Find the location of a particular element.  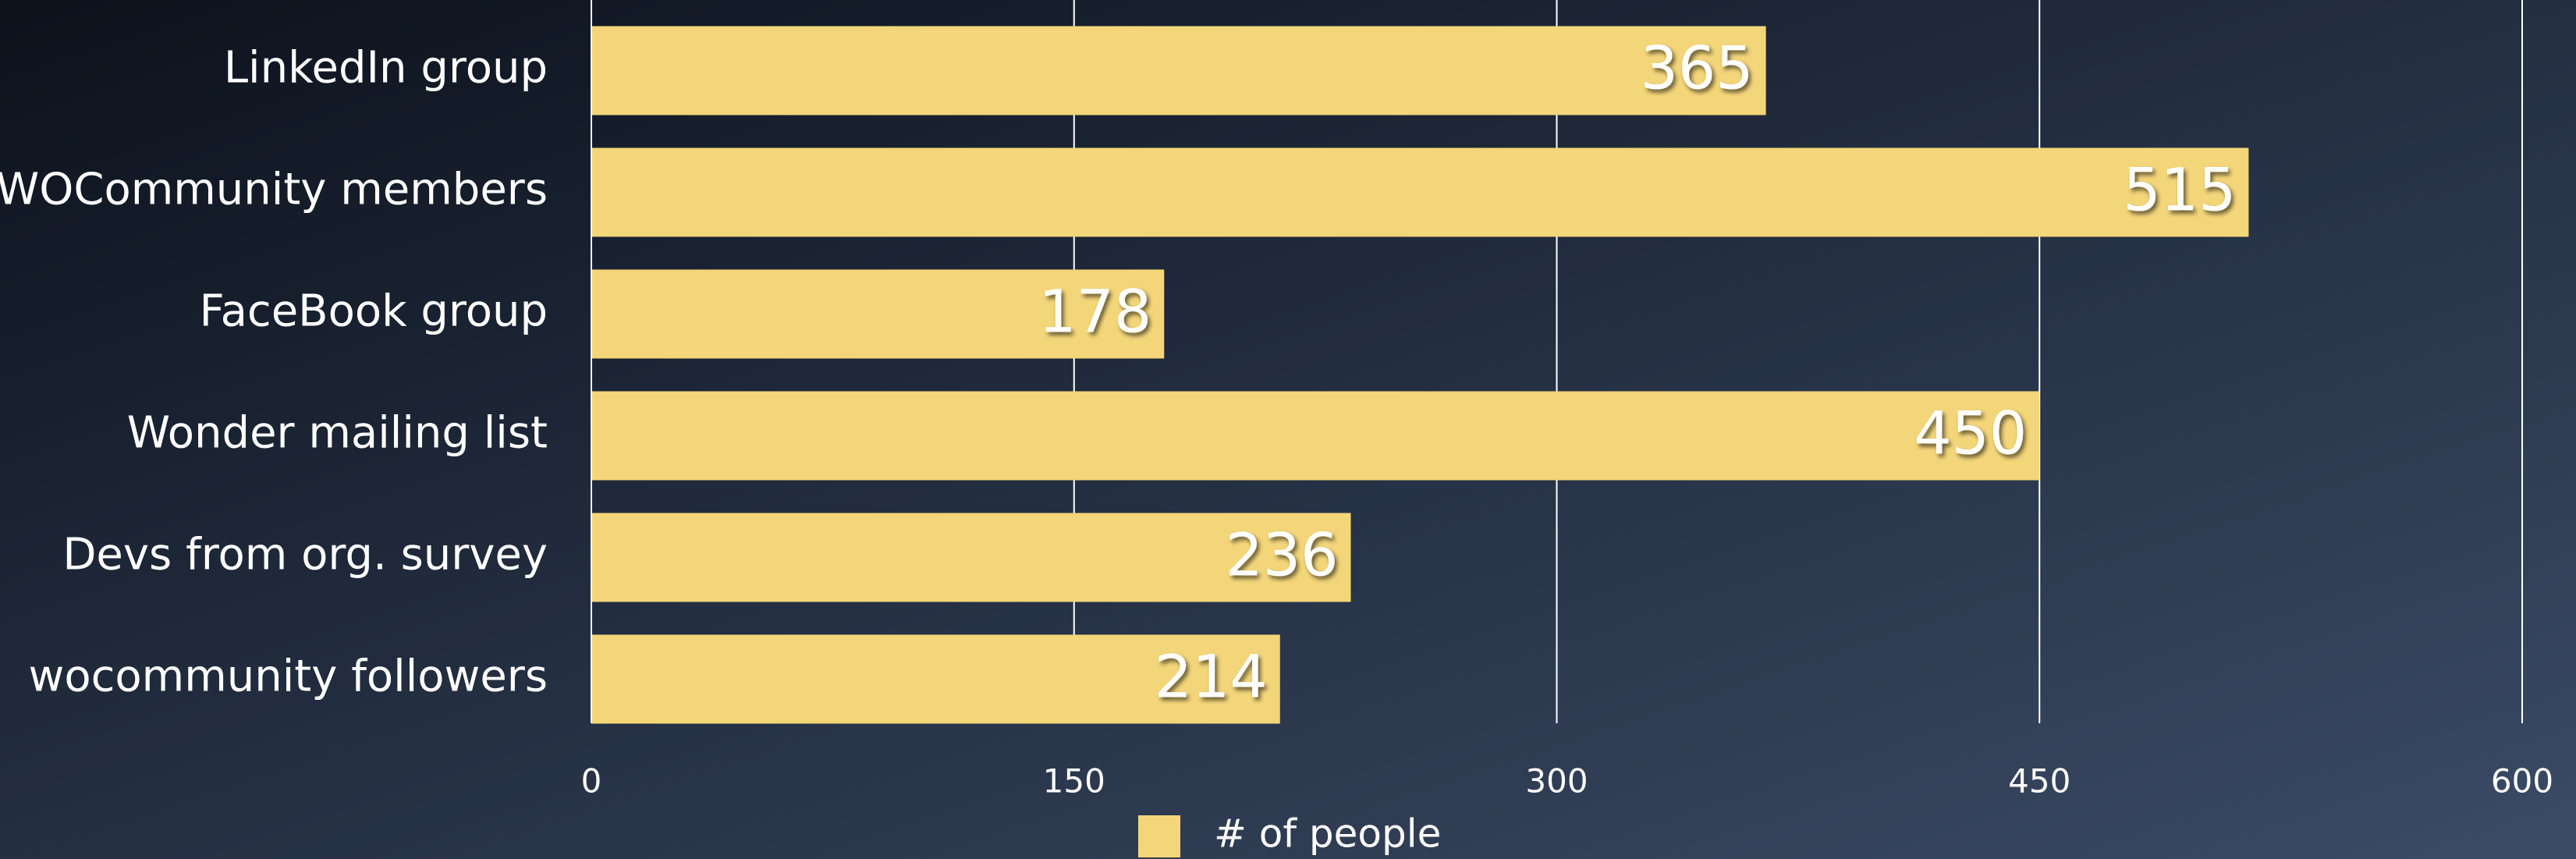

x-tick-label: 0 is located at coordinates (591, 781).